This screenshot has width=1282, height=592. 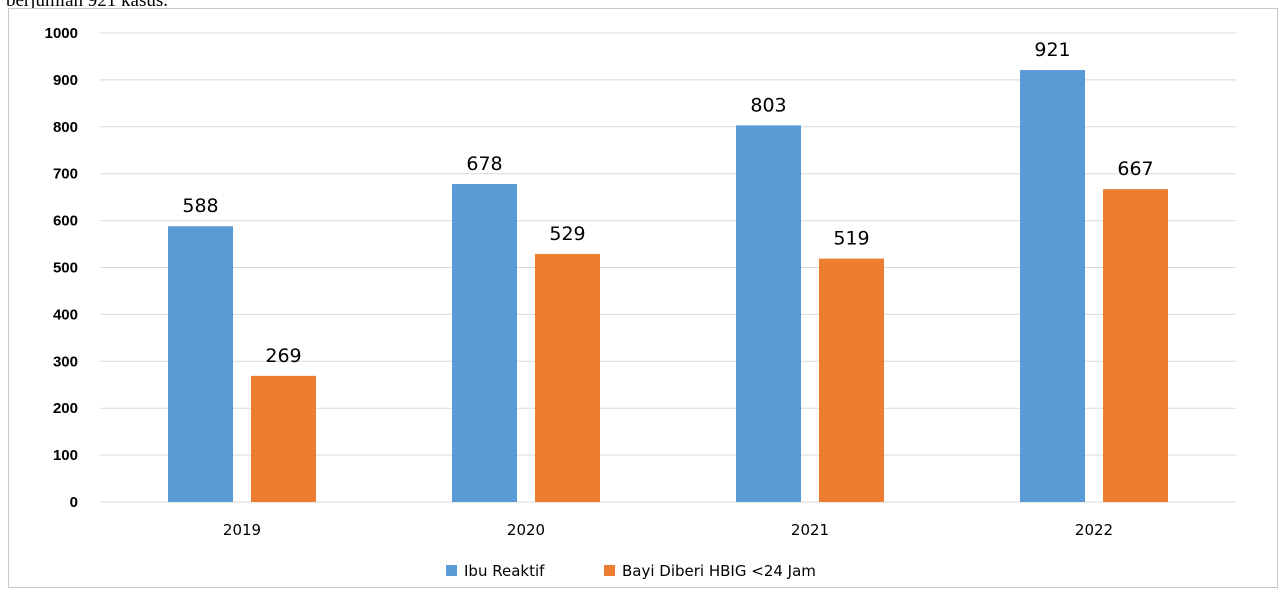 What do you see at coordinates (1052, 50) in the screenshot?
I see `data-label: 921` at bounding box center [1052, 50].